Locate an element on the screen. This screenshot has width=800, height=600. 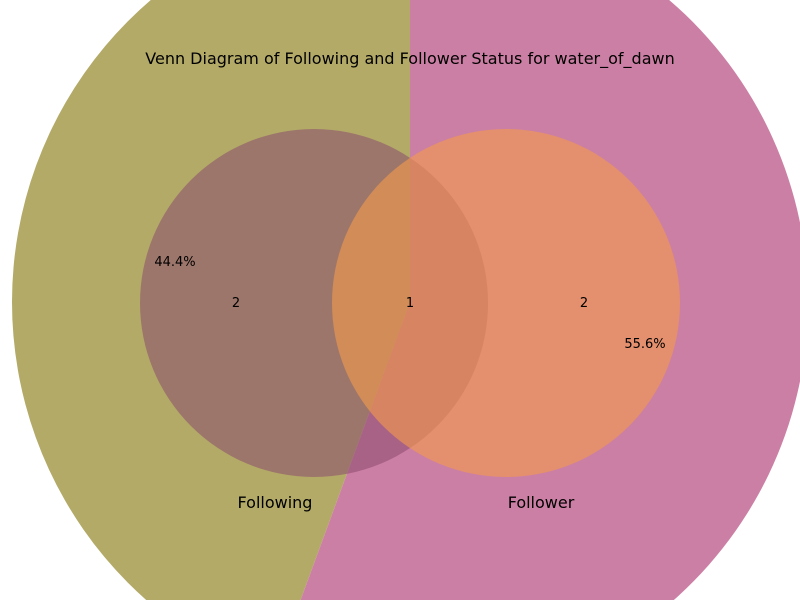
pie-slice-label-follower: 55.6% is located at coordinates (644, 344).